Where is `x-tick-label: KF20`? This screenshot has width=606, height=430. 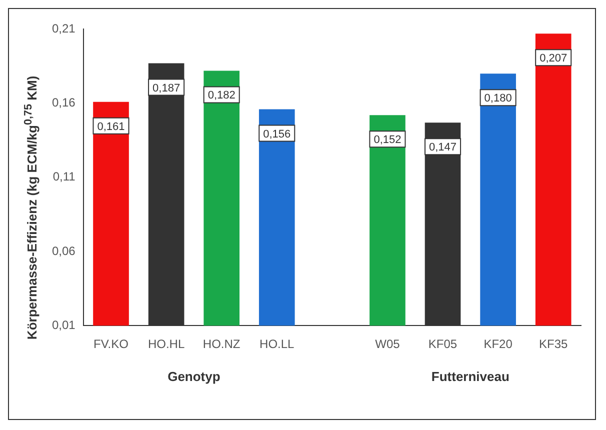 x-tick-label: KF20 is located at coordinates (498, 344).